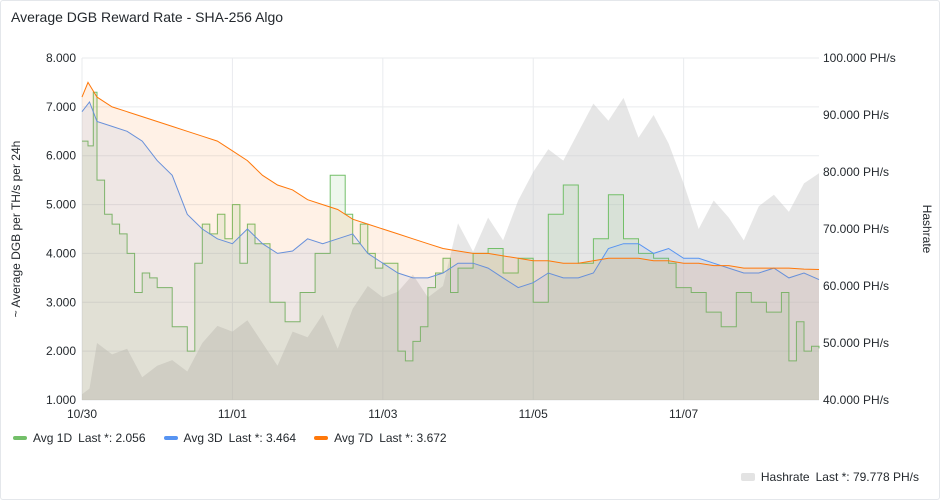 This screenshot has height=500, width=940. What do you see at coordinates (61, 205) in the screenshot?
I see `y-tick-label: 5.000` at bounding box center [61, 205].